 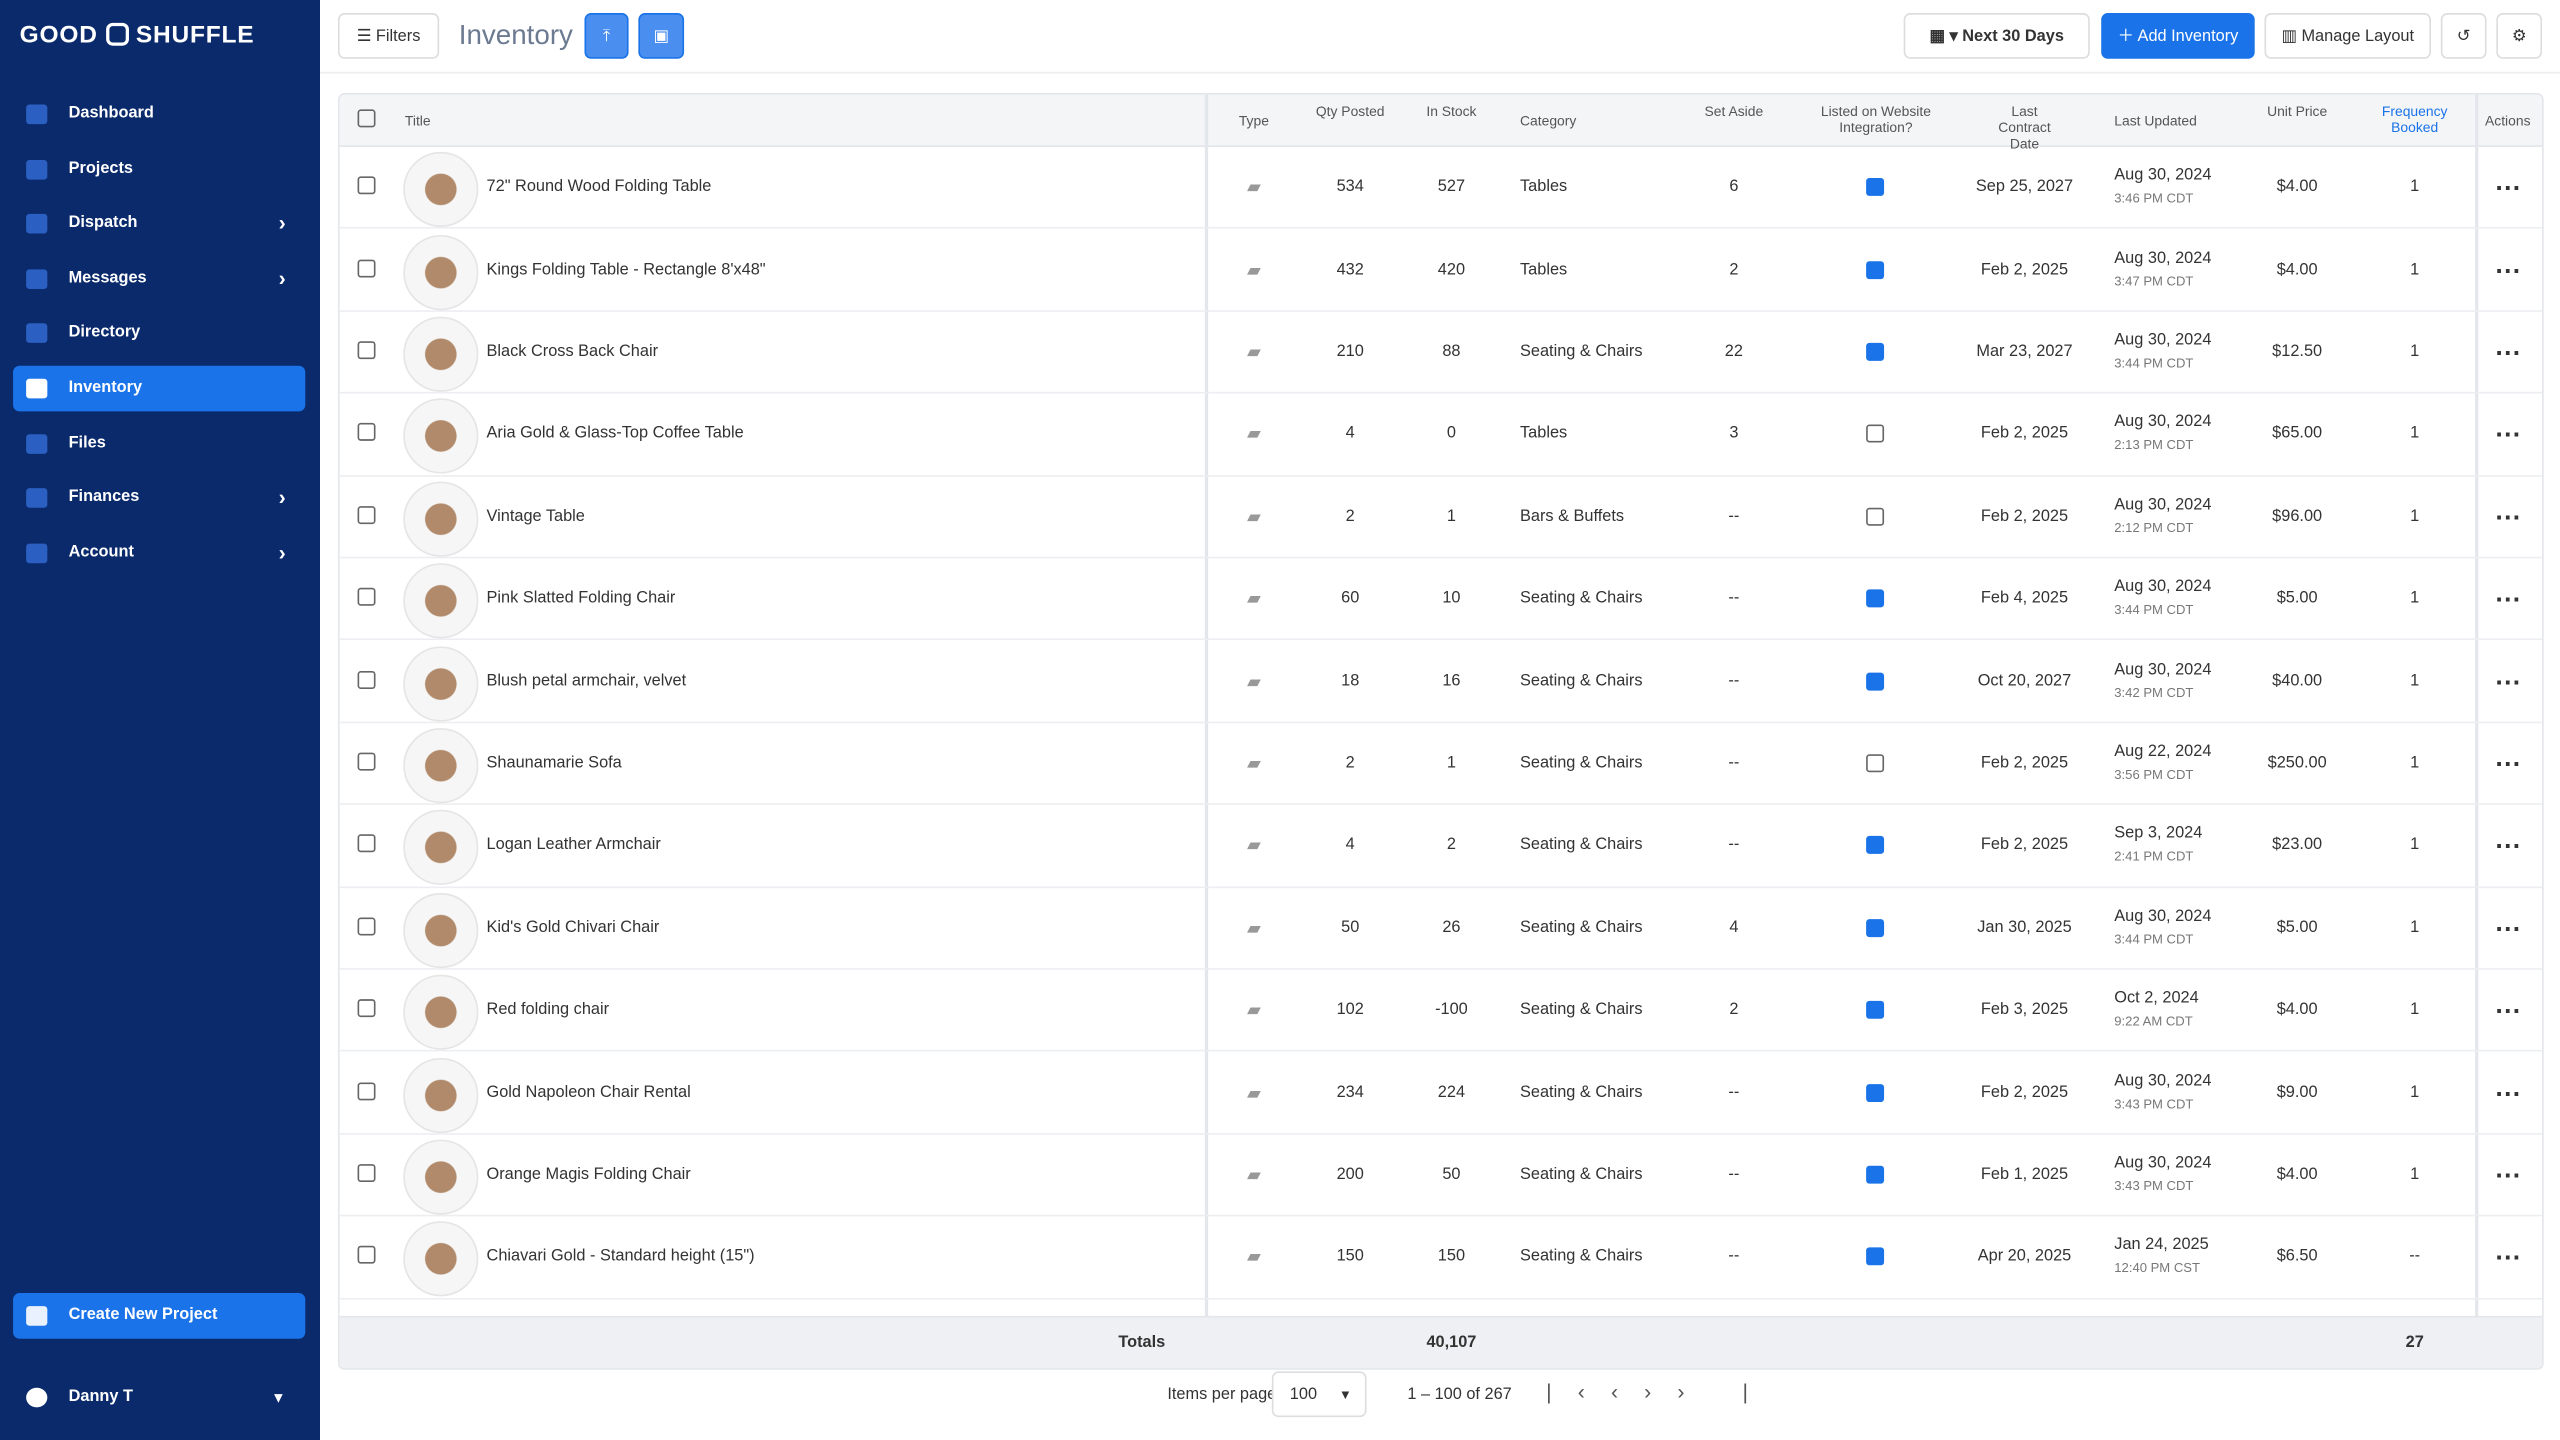 What do you see at coordinates (159, 114) in the screenshot?
I see `nav-item: Dashboard` at bounding box center [159, 114].